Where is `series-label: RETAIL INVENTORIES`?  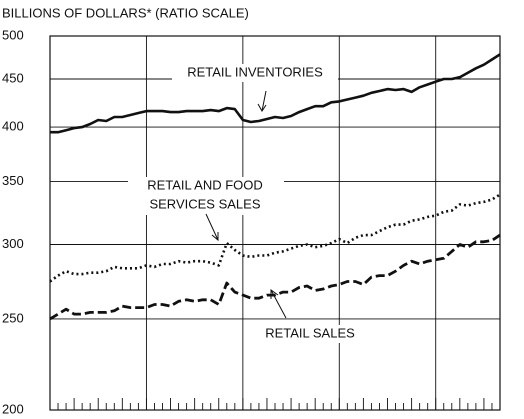 series-label: RETAIL INVENTORIES is located at coordinates (255, 71).